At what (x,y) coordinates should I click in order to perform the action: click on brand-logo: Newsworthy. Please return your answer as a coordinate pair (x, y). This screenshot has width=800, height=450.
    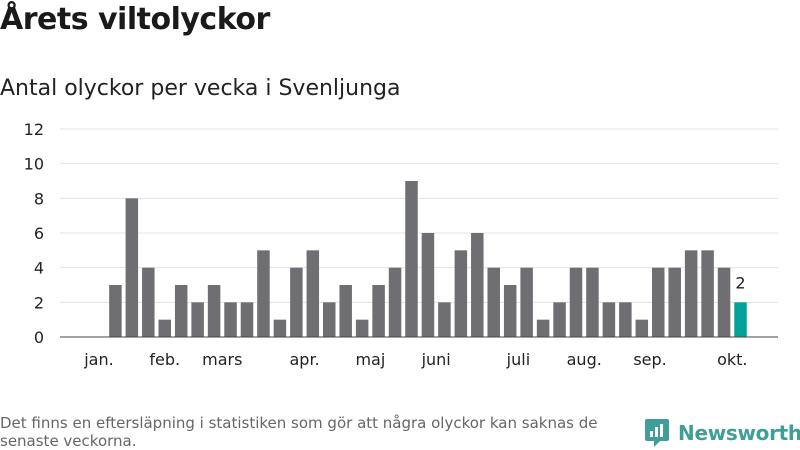
    Looking at the image, I should click on (722, 433).